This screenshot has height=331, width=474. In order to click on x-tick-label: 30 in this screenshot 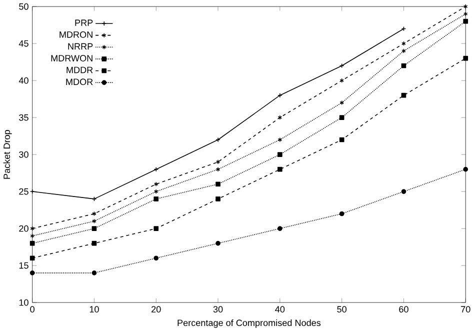, I will do `click(218, 309)`.